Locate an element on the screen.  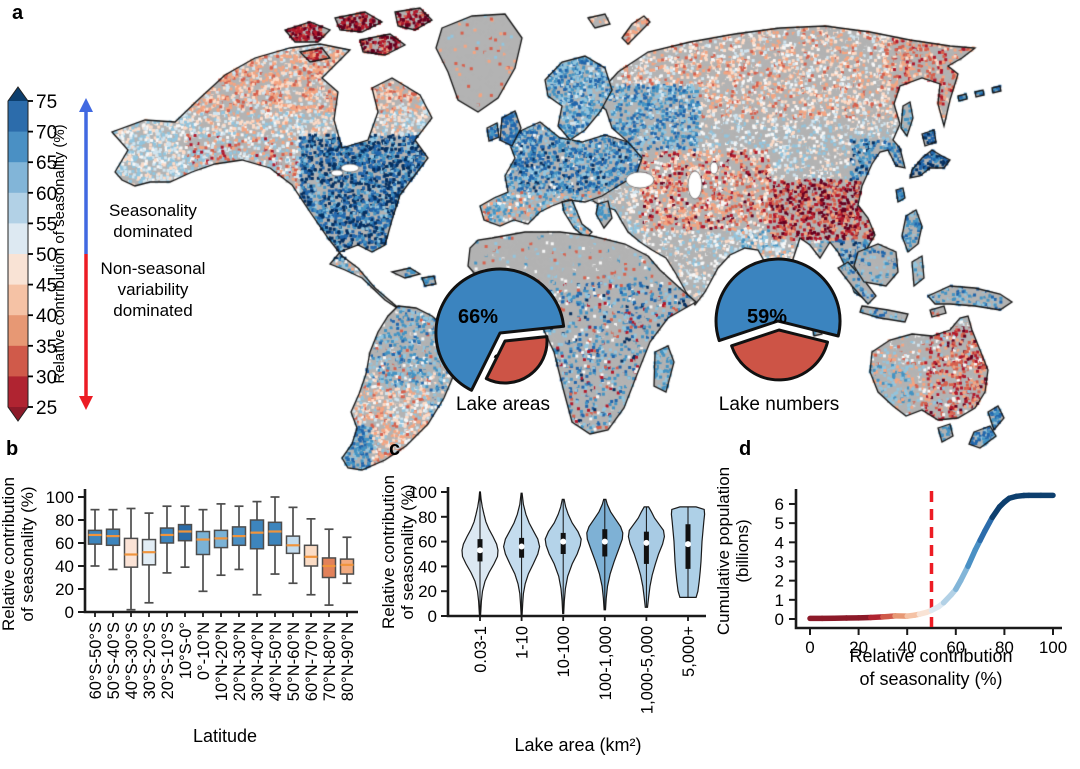
tick-label: 40°S-30°S is located at coordinates (132, 660).